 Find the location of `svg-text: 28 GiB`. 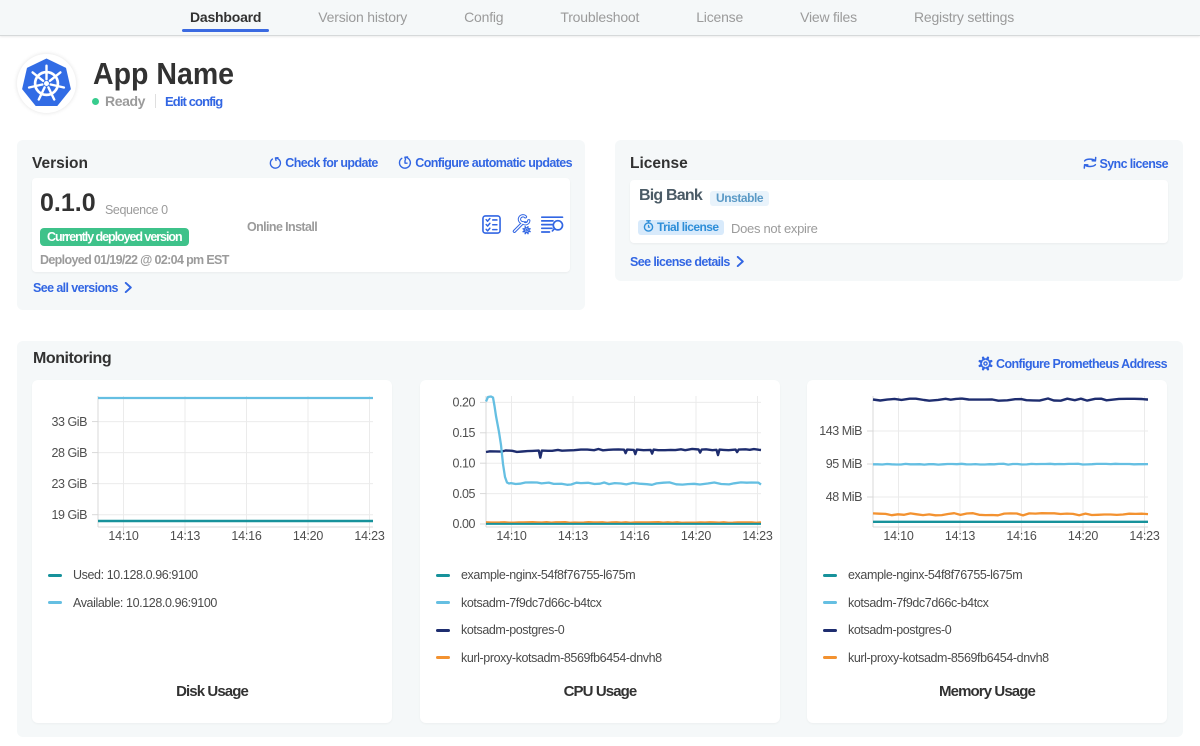

svg-text: 28 GiB is located at coordinates (69, 453).